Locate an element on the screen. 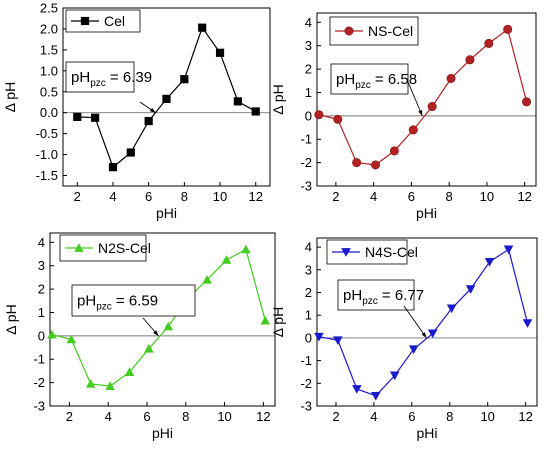 Image resolution: width=550 pixels, height=456 pixels. legend-label: NS-Cel is located at coordinates (390, 31).